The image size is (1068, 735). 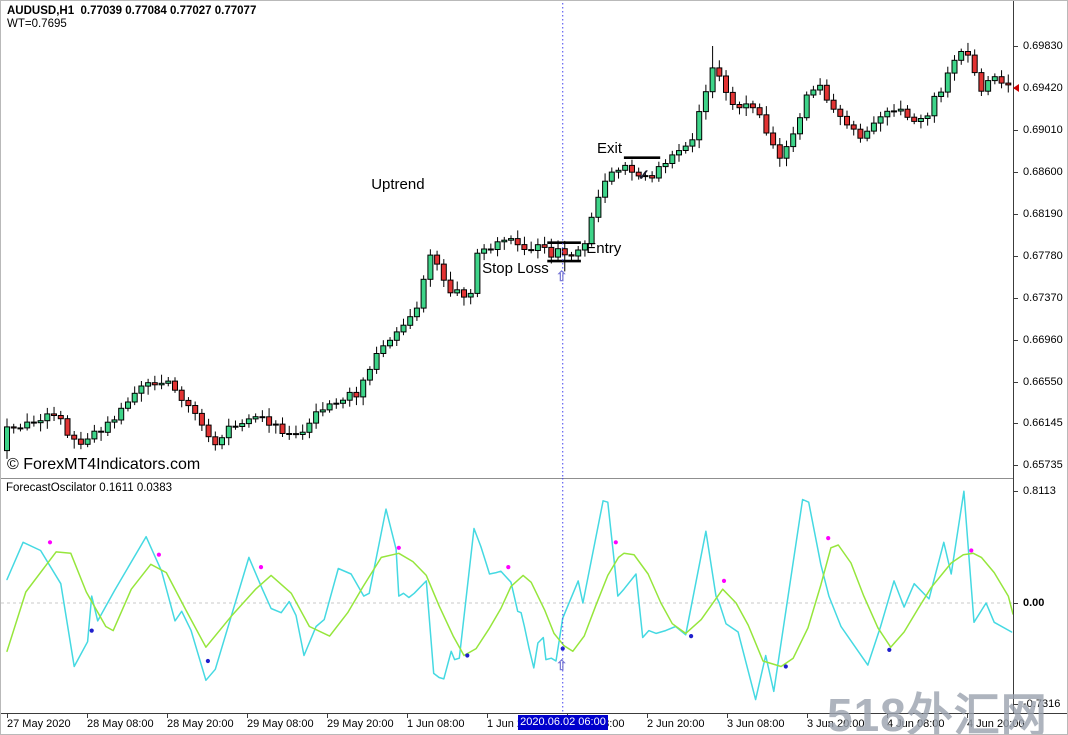 What do you see at coordinates (836, 724) in the screenshot?
I see `time-label: 3 Jun 20:00` at bounding box center [836, 724].